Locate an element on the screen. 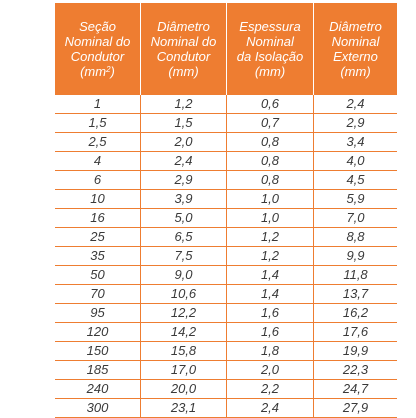 This screenshot has width=416, height=418. cell-secao-nominal: 6 is located at coordinates (98, 180).